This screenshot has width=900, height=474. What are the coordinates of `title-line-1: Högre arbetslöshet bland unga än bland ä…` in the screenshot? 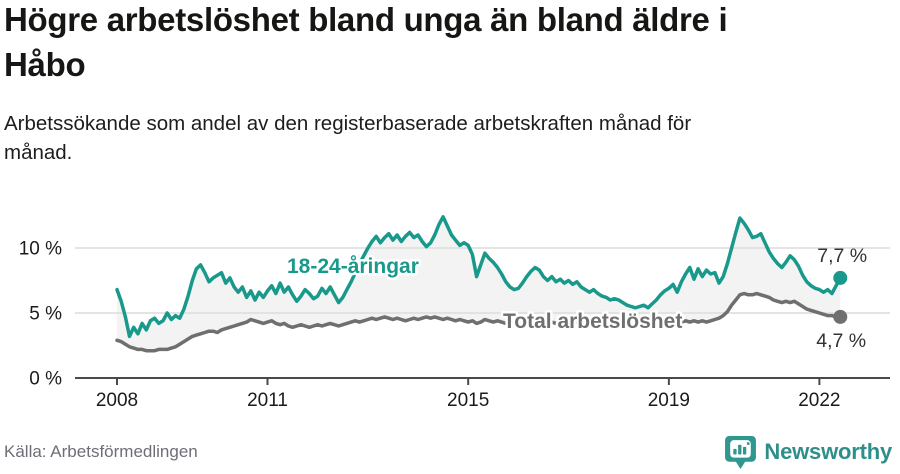 It's located at (366, 19).